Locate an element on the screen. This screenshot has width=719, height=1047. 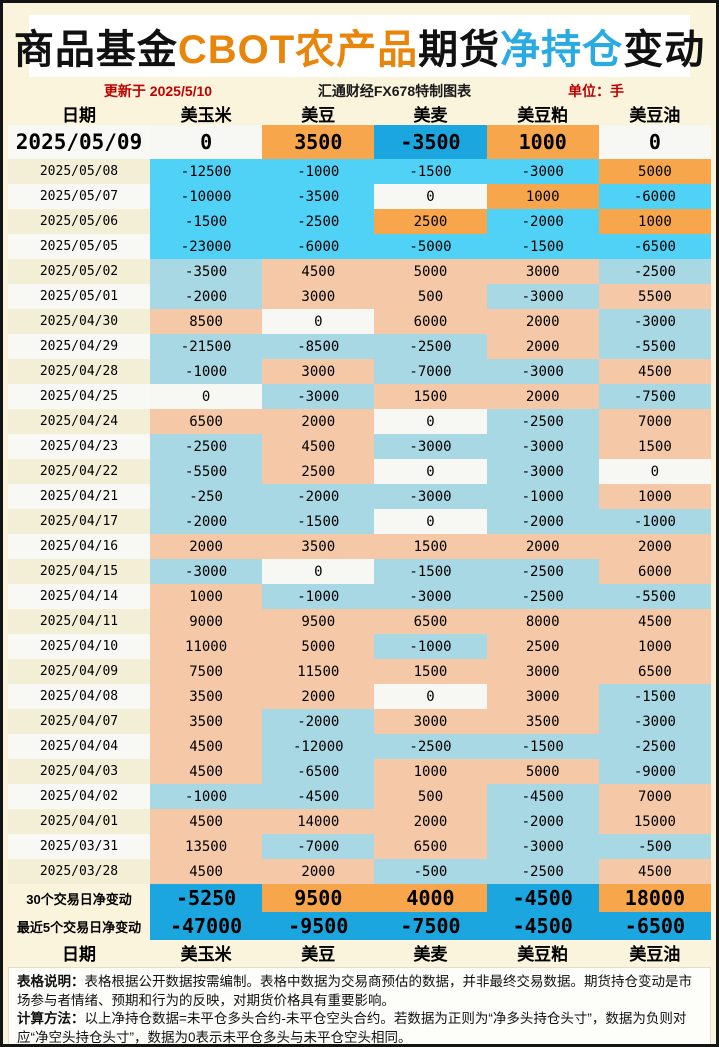
title-segment: 期货 is located at coordinates (459, 50).